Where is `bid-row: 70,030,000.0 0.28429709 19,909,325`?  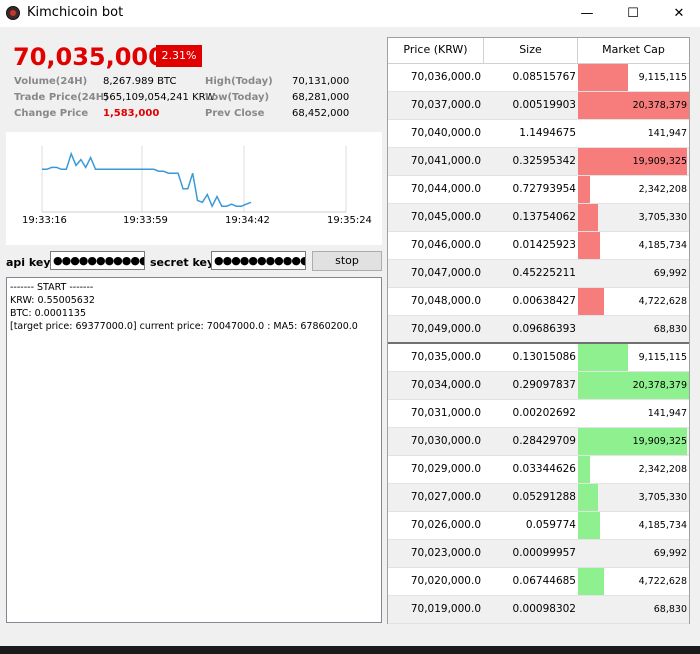
bid-row: 70,030,000.0 0.28429709 19,909,325 is located at coordinates (538, 442).